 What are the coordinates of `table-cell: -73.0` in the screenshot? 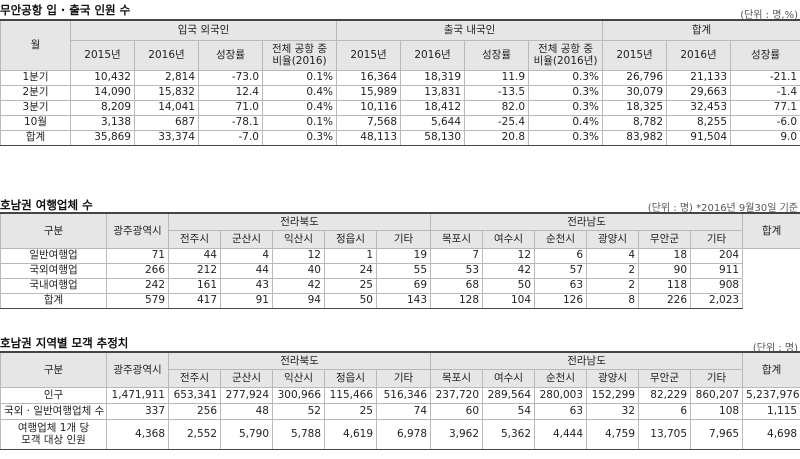 It's located at (230, 77).